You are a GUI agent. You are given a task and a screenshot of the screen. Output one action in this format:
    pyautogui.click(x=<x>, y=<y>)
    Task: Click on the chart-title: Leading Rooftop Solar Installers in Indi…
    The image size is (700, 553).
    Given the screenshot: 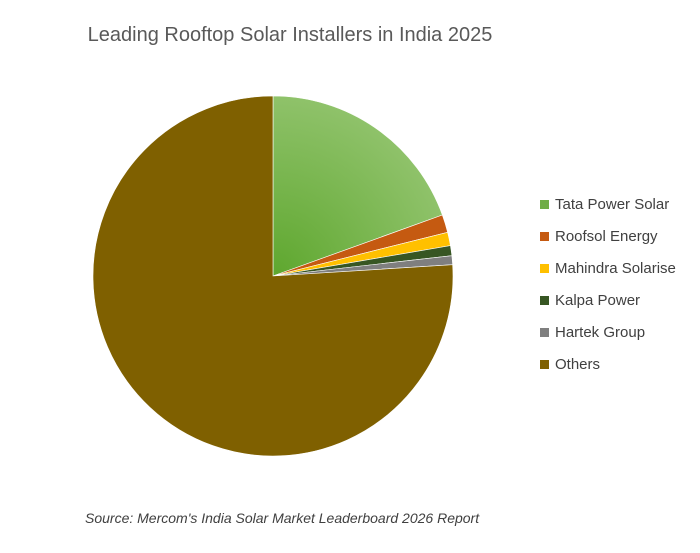 What is the action you would take?
    pyautogui.click(x=290, y=35)
    